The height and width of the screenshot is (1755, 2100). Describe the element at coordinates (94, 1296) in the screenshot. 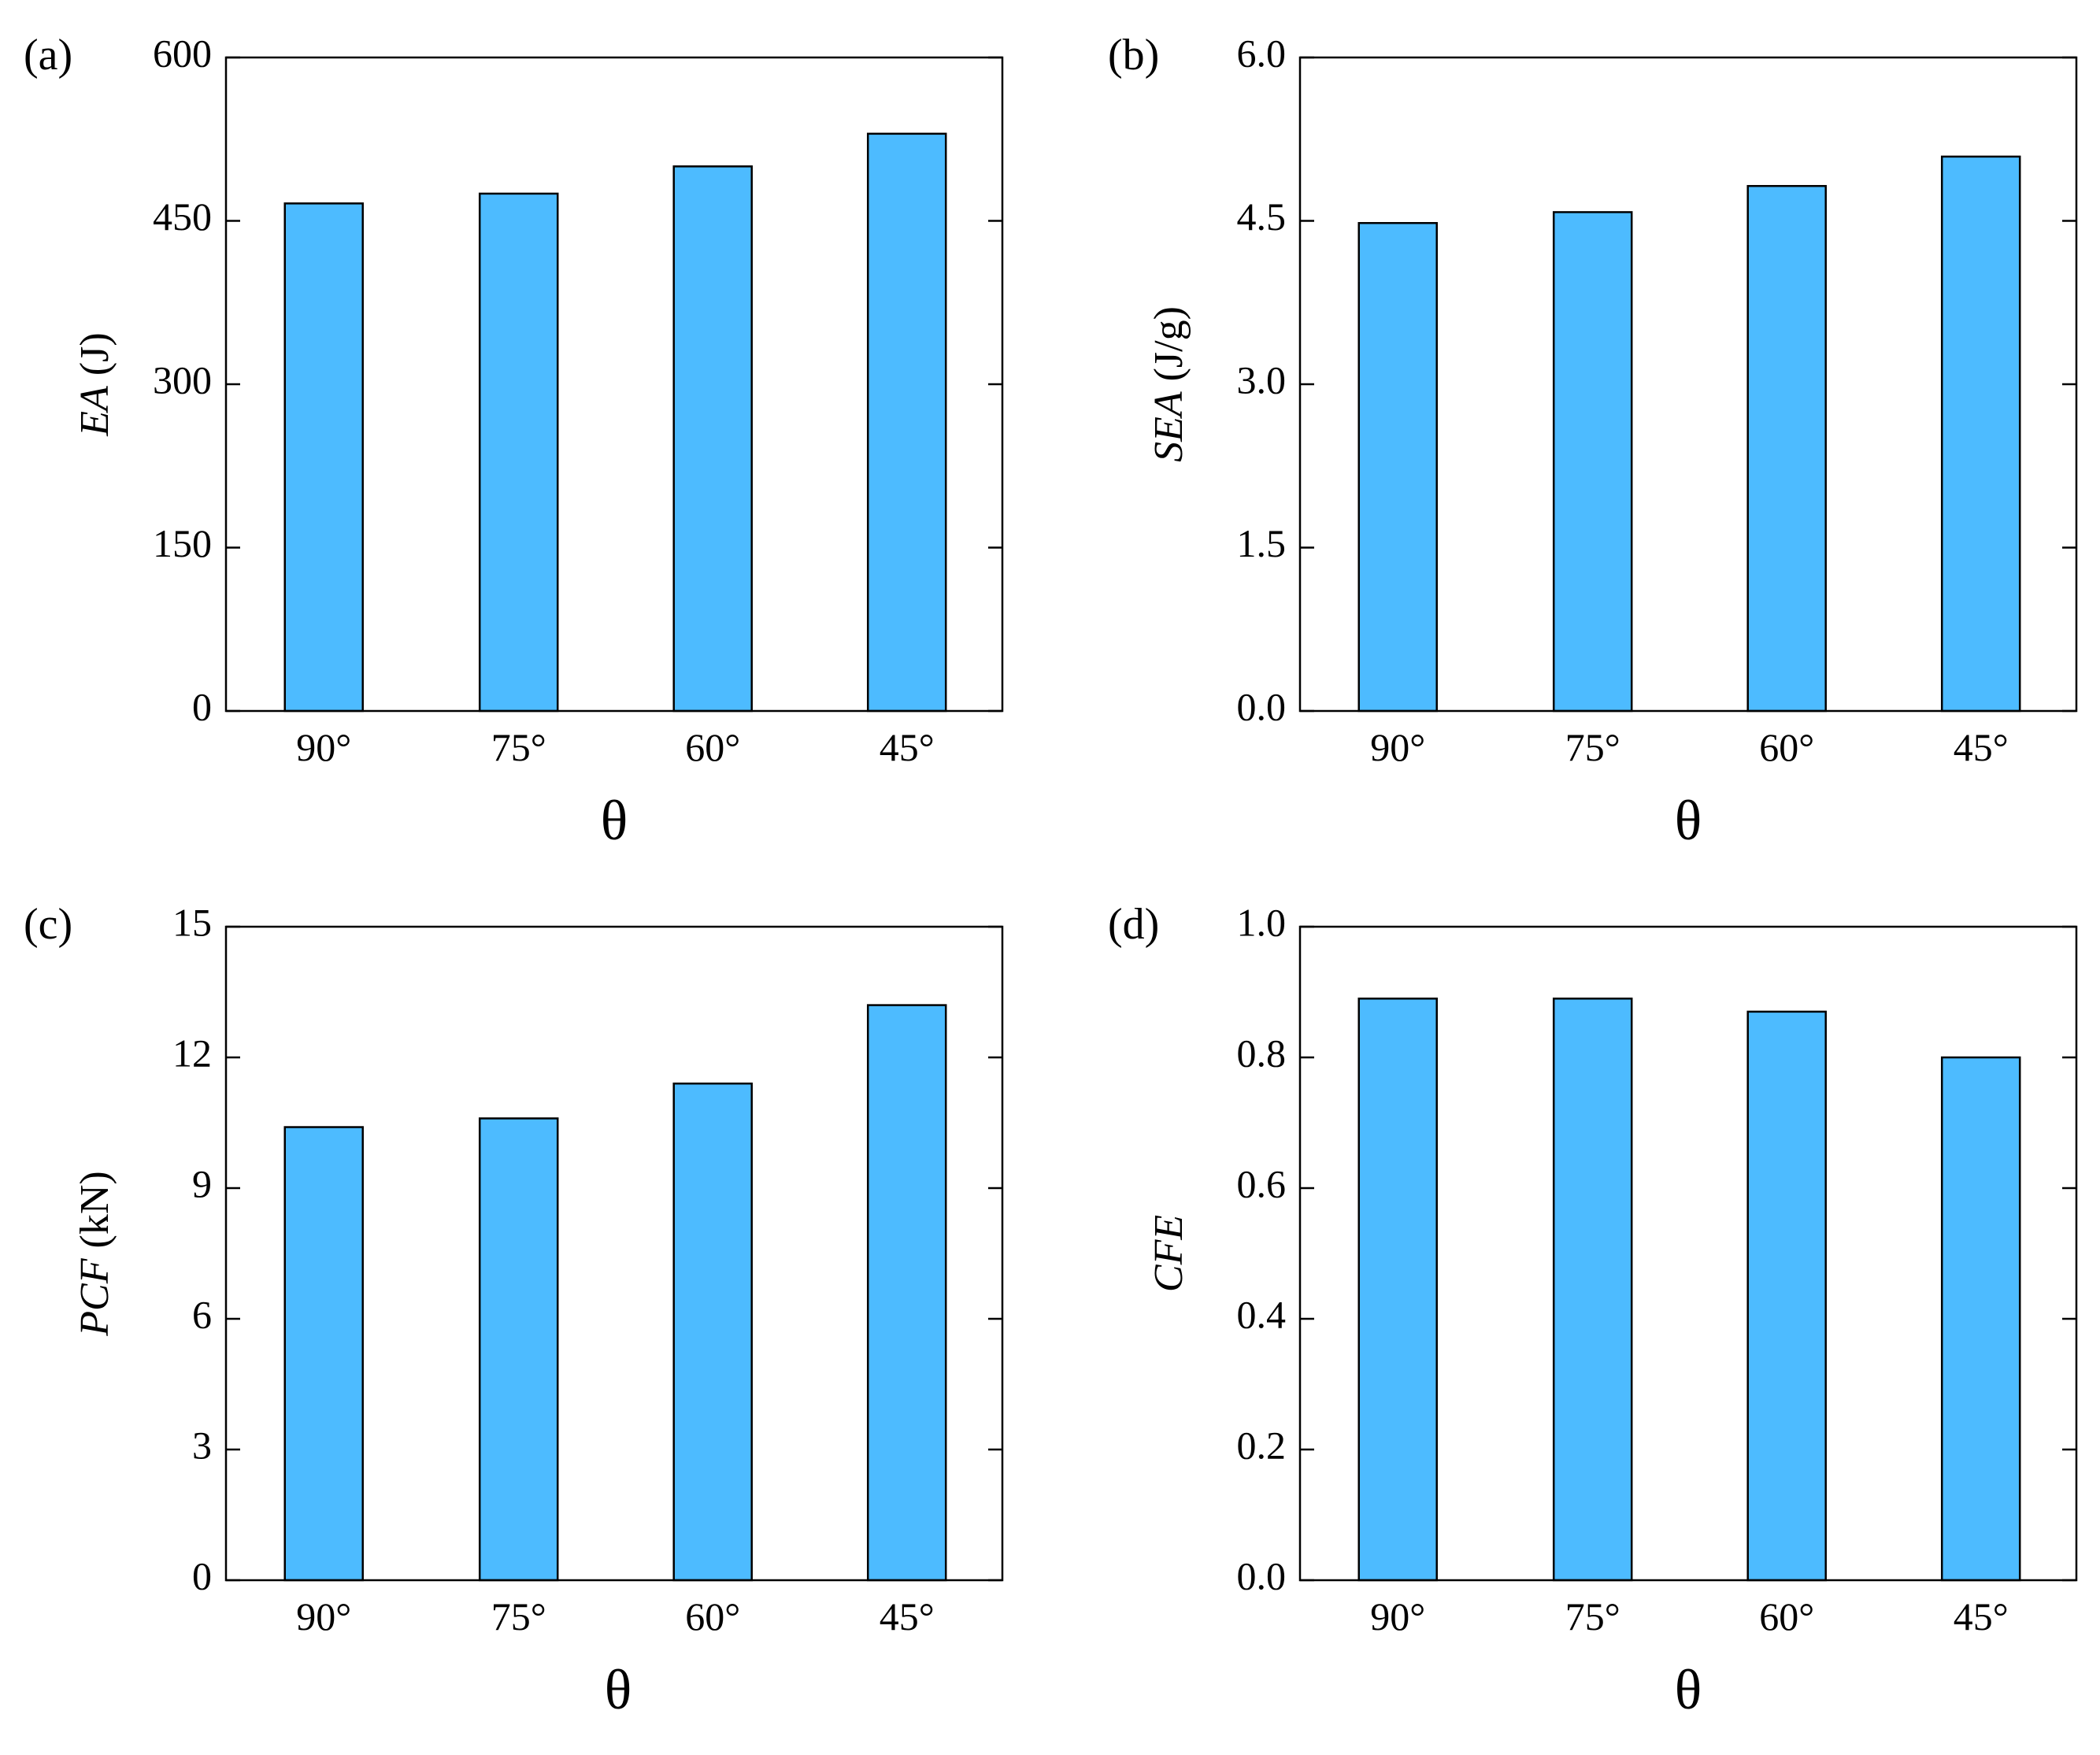

I see `y-axis-label-part: PCF` at that location.